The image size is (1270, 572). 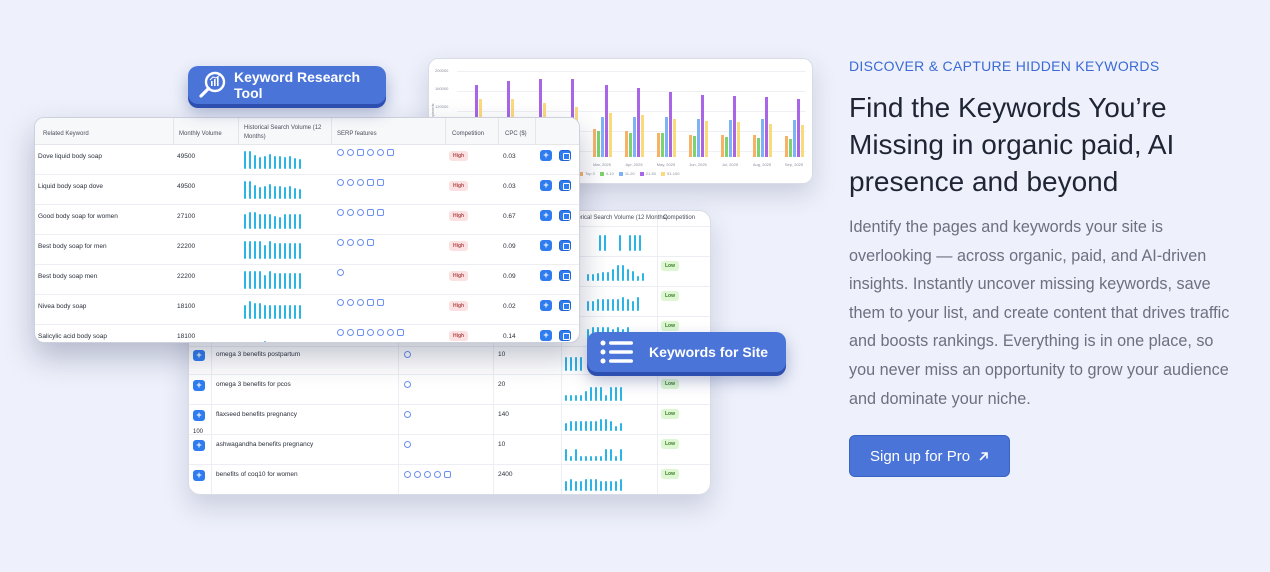 I want to click on sign-up-pro-button: Sign up for Pro, so click(x=930, y=456).